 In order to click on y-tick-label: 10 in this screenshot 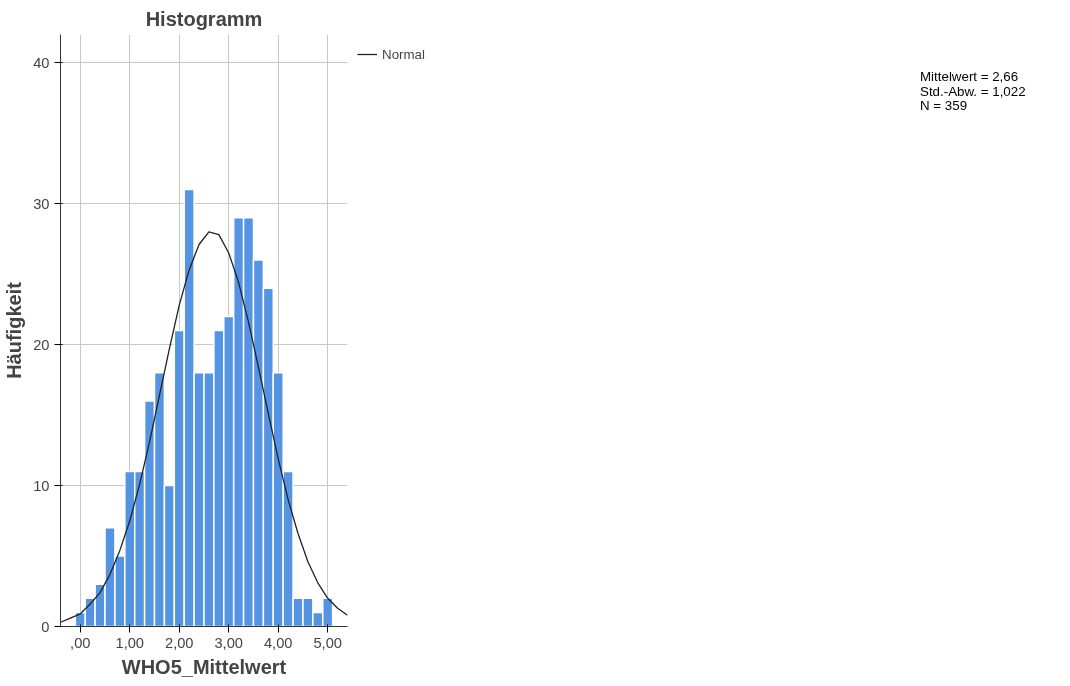, I will do `click(41, 485)`.